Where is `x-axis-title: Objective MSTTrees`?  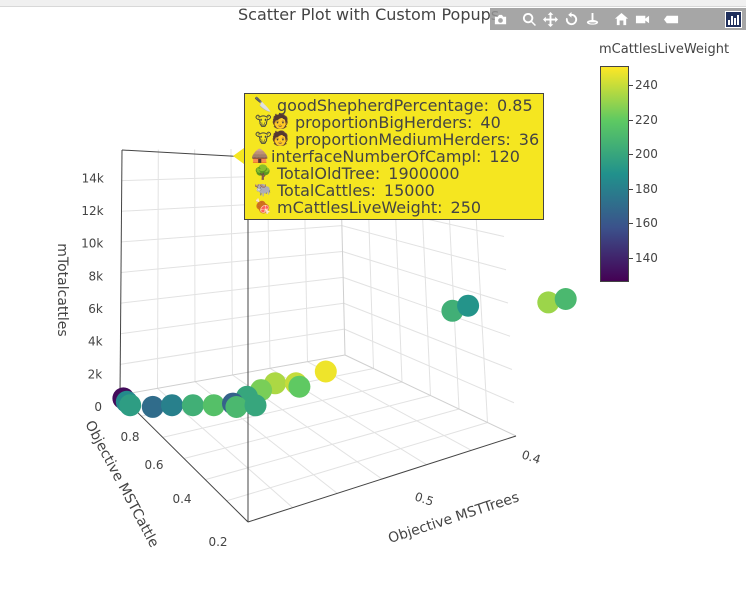
x-axis-title: Objective MSTTrees is located at coordinates (453, 517).